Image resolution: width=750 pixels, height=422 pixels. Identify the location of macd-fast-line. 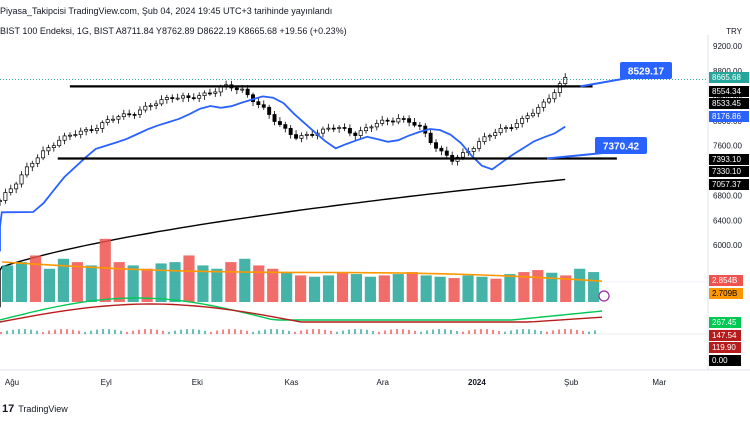
(301, 309).